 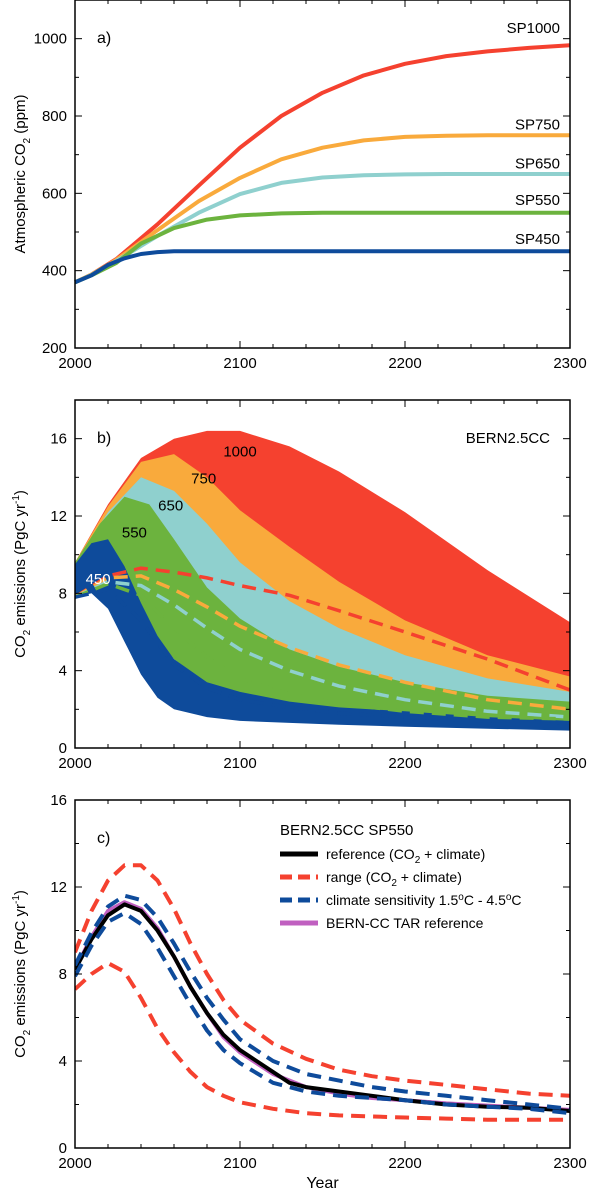 What do you see at coordinates (104, 38) in the screenshot?
I see `panel-a-panel-label: a)` at bounding box center [104, 38].